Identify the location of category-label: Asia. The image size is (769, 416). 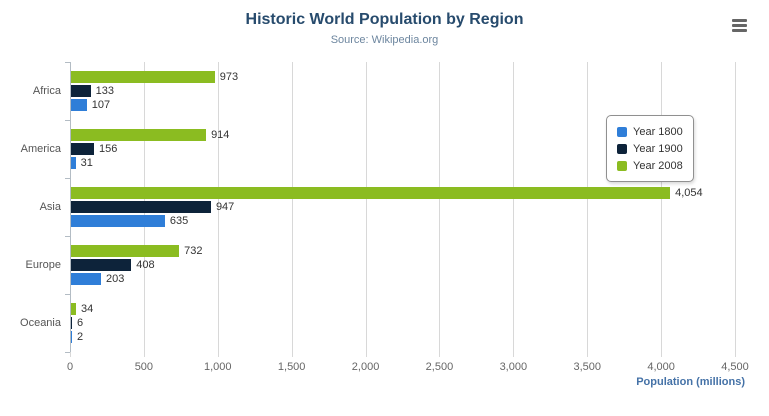
(50, 207).